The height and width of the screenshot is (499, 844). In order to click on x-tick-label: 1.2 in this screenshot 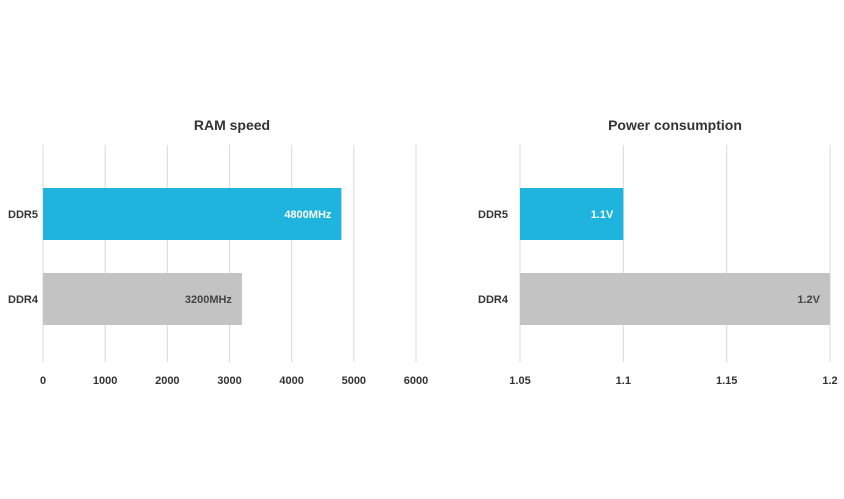, I will do `click(829, 381)`.